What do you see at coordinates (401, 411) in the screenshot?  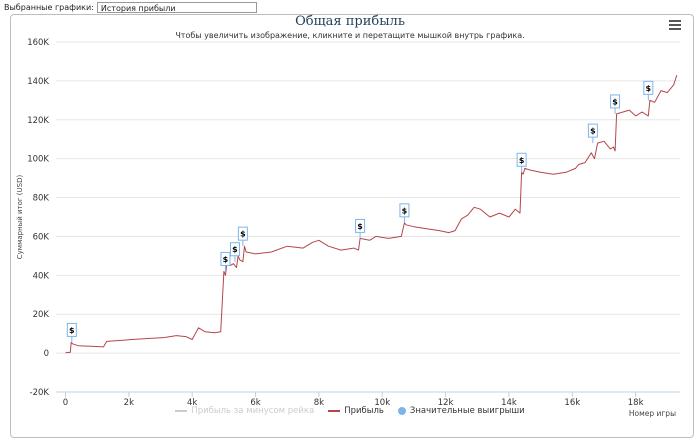 I see `legend-dot-icon` at bounding box center [401, 411].